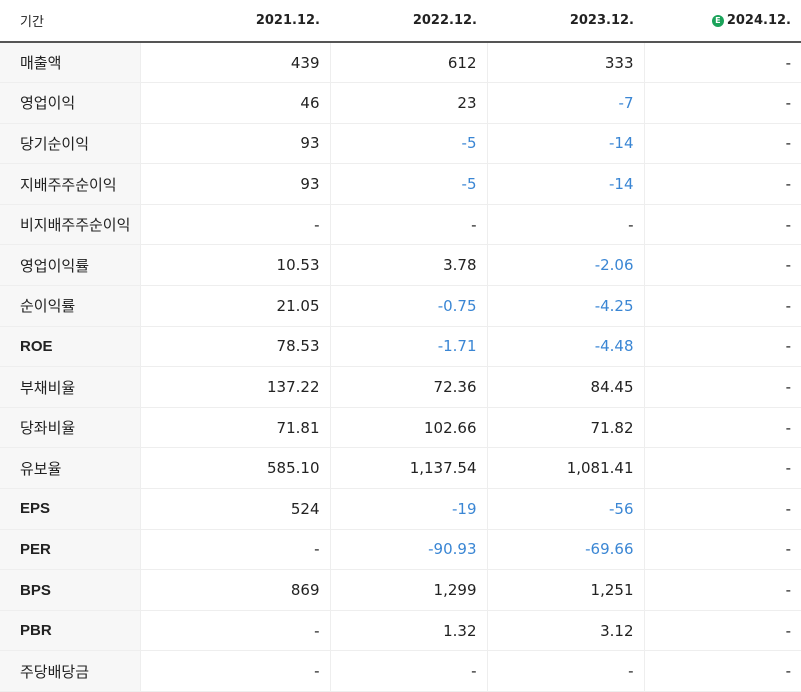 Image resolution: width=801 pixels, height=692 pixels. I want to click on table-row: 부채비율 137.22 72.36 84.45-, so click(400, 387).